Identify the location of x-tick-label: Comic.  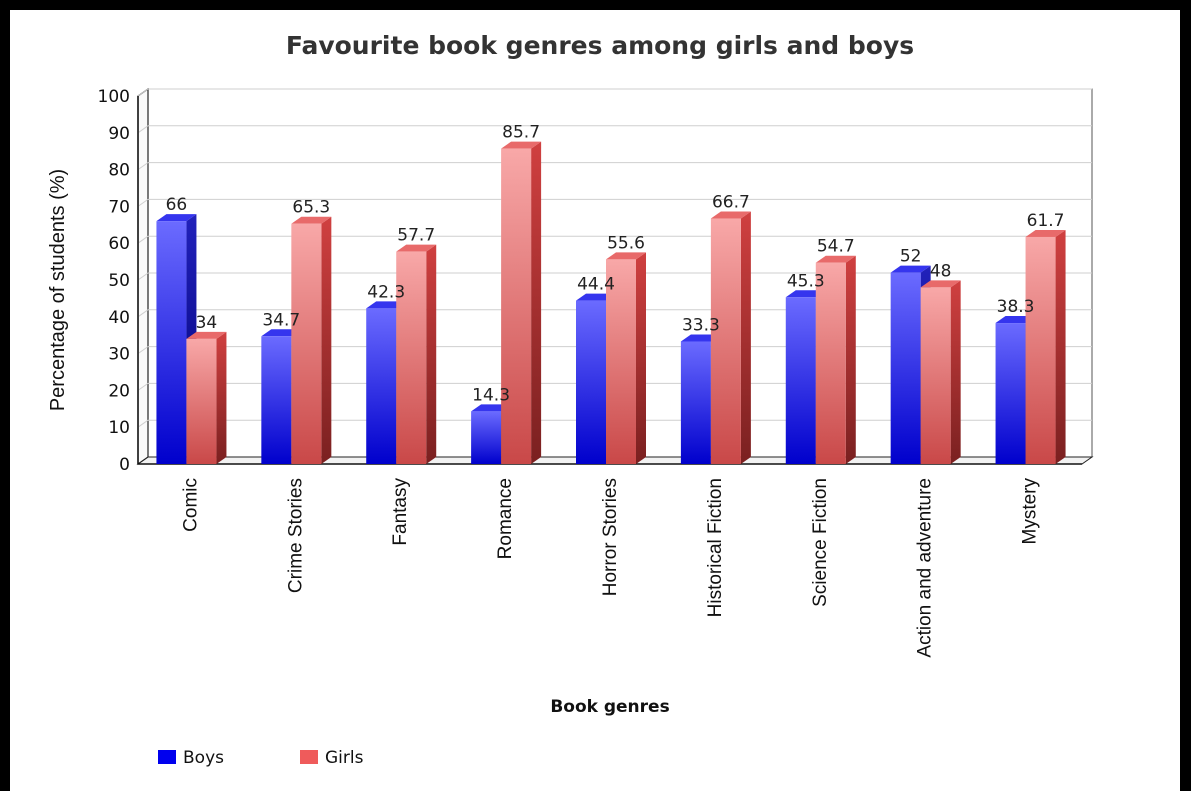
(190, 505).